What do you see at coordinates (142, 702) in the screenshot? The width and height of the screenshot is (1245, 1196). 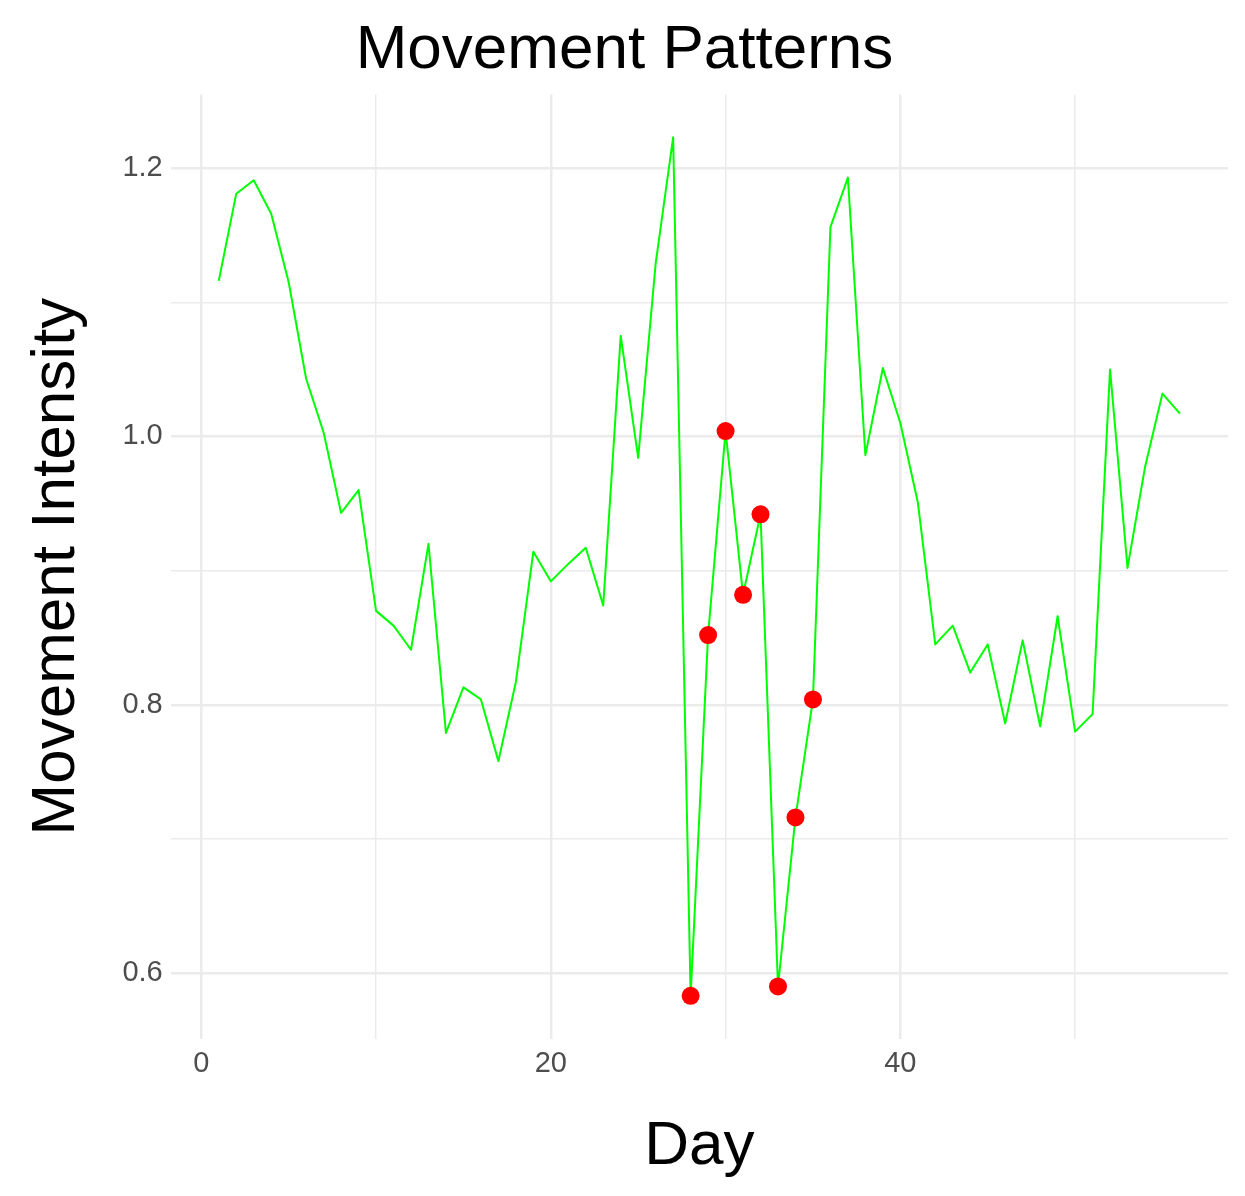 I see `y-tick-label: 0.8` at bounding box center [142, 702].